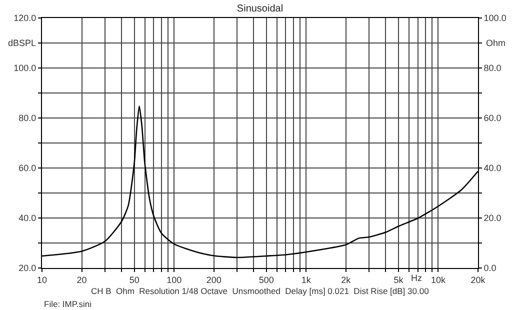 The image size is (520, 310). What do you see at coordinates (25, 68) in the screenshot?
I see `y-tick-label: 100.0` at bounding box center [25, 68].